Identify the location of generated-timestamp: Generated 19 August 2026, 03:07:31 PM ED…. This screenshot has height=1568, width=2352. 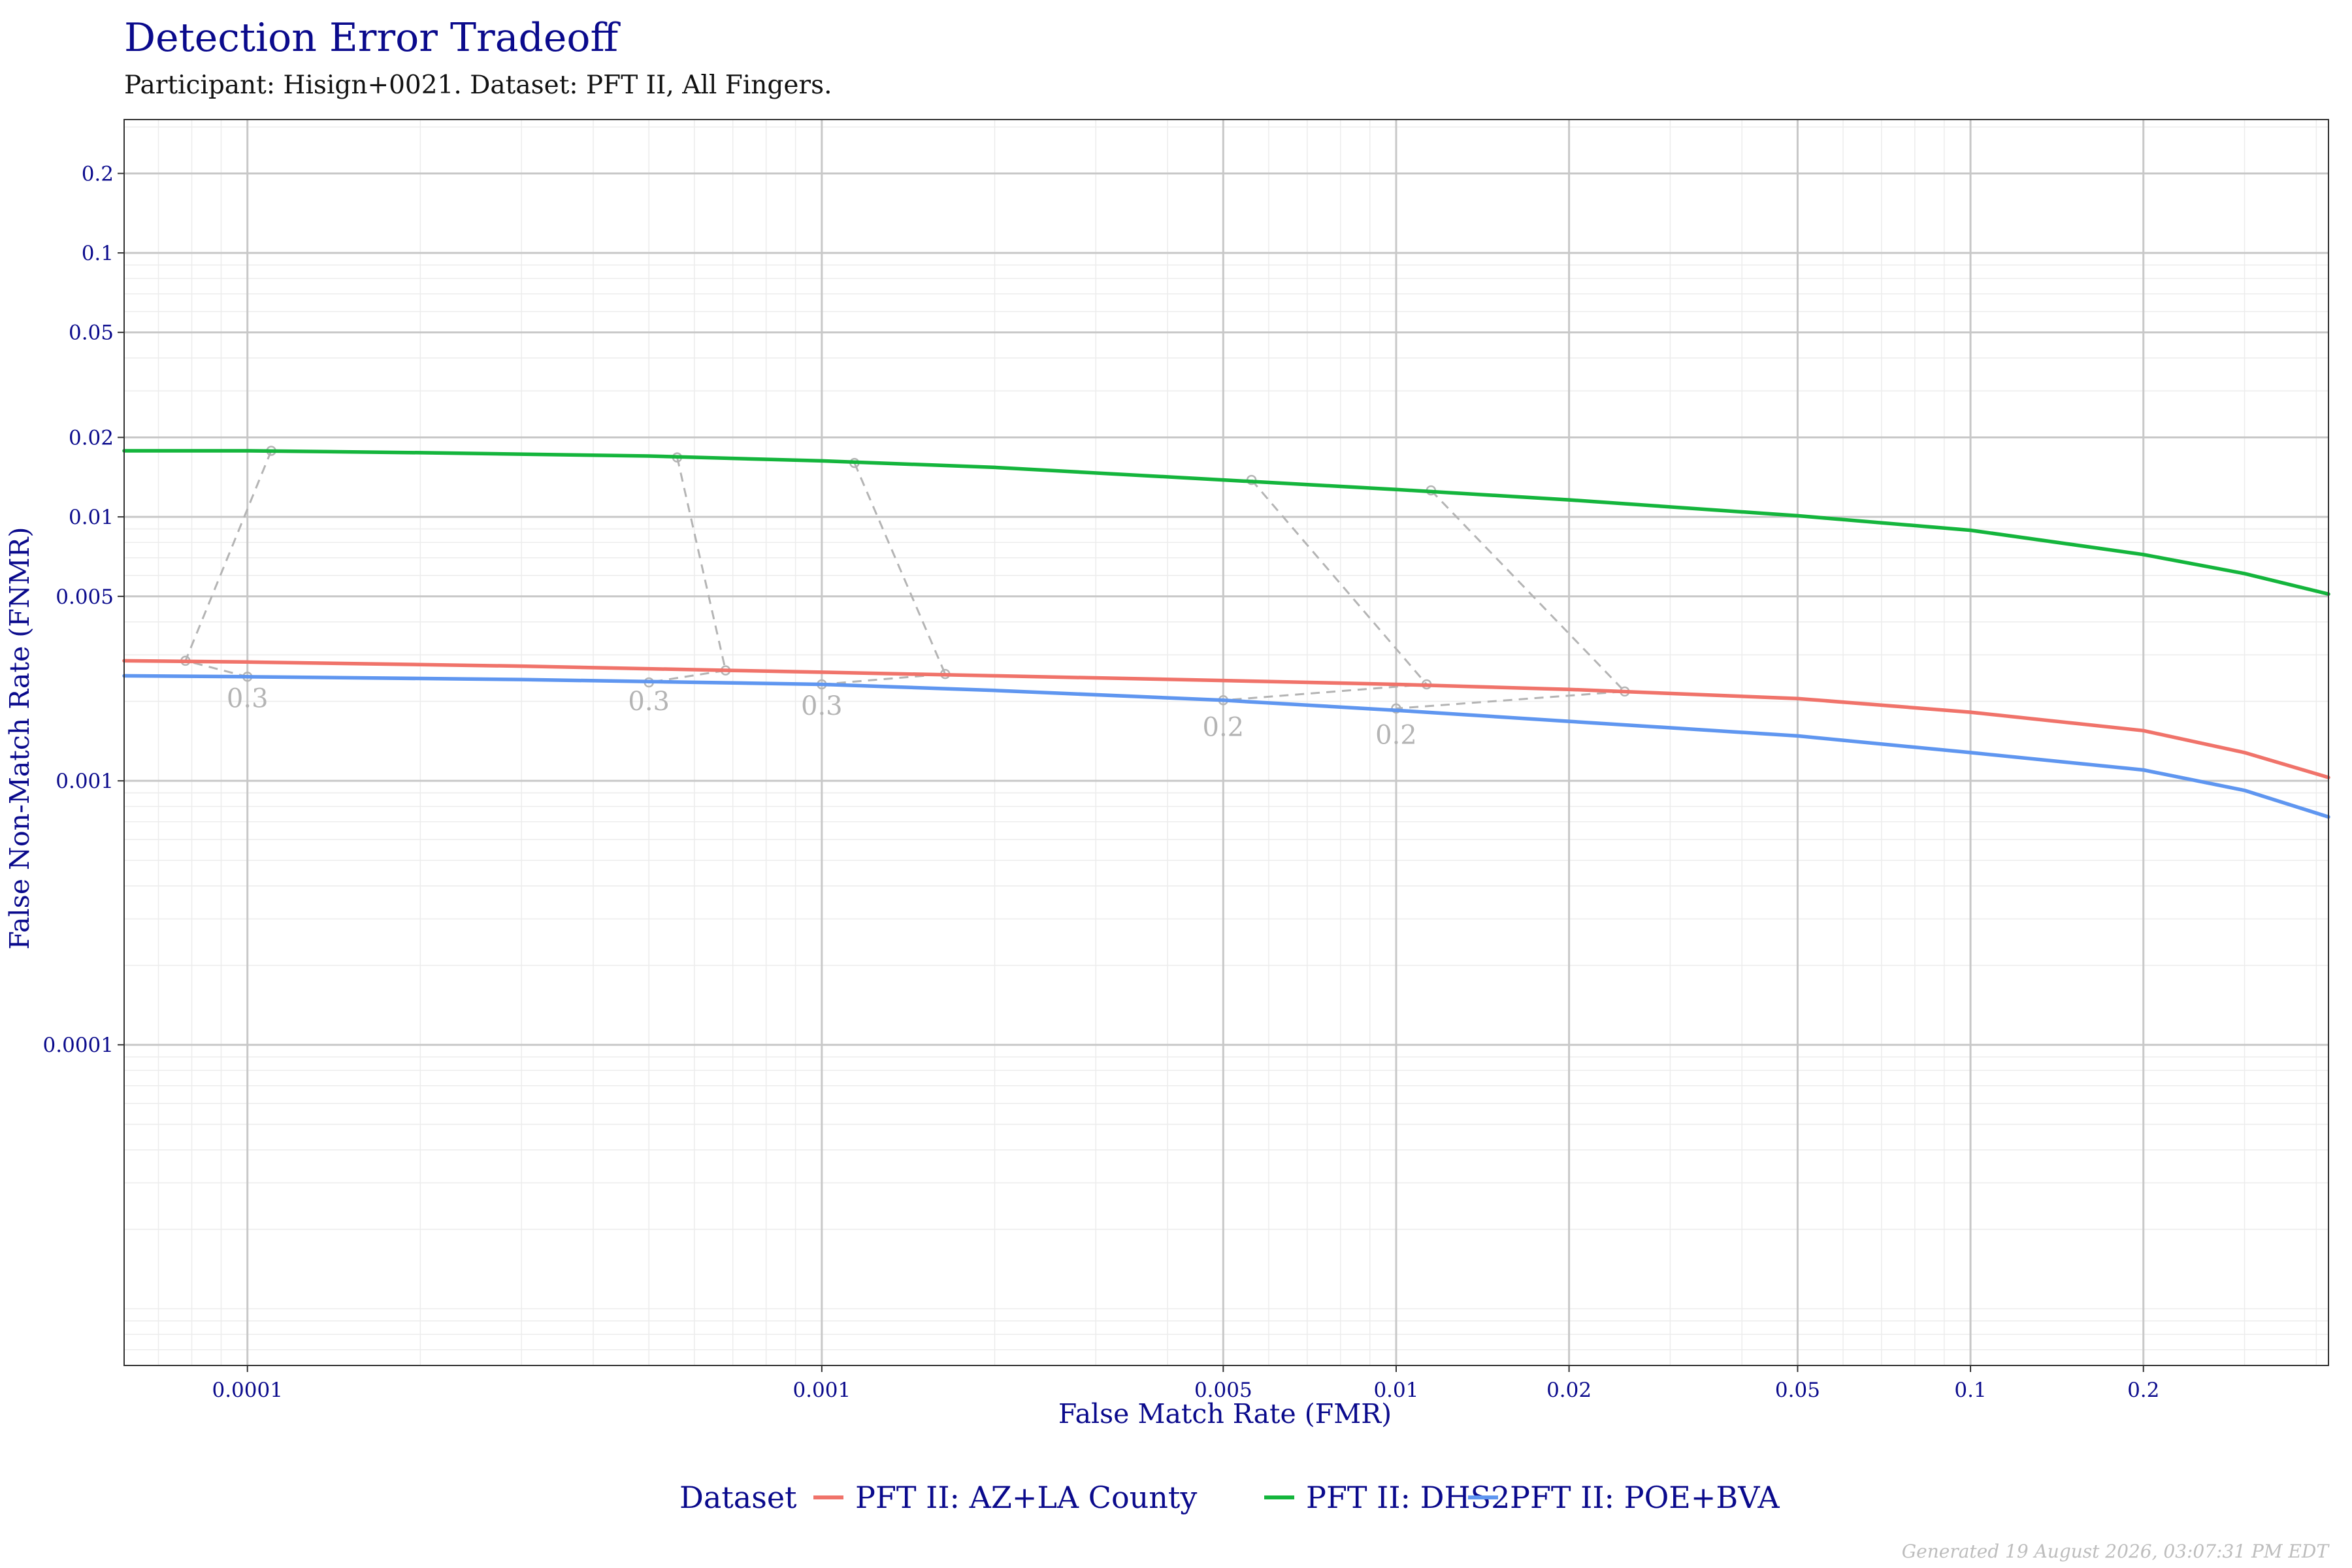
(2116, 1551).